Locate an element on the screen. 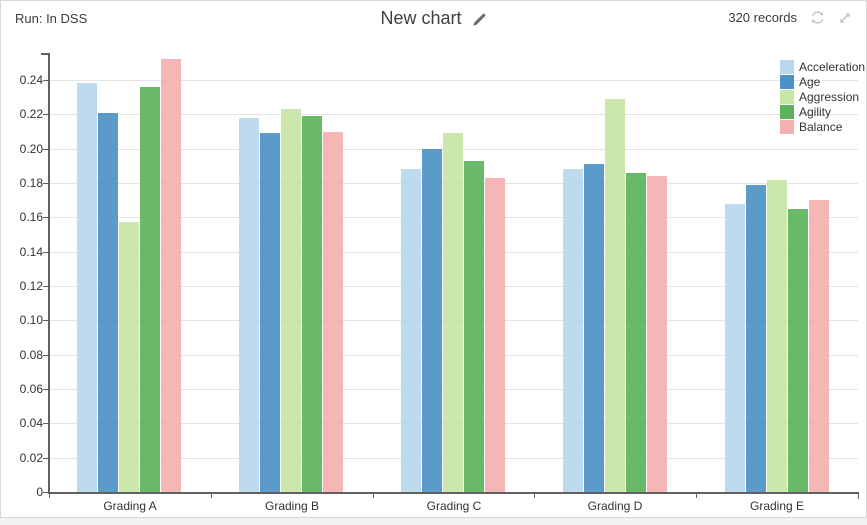 Image resolution: width=867 pixels, height=525 pixels. legend-item-age: Age is located at coordinates (822, 82).